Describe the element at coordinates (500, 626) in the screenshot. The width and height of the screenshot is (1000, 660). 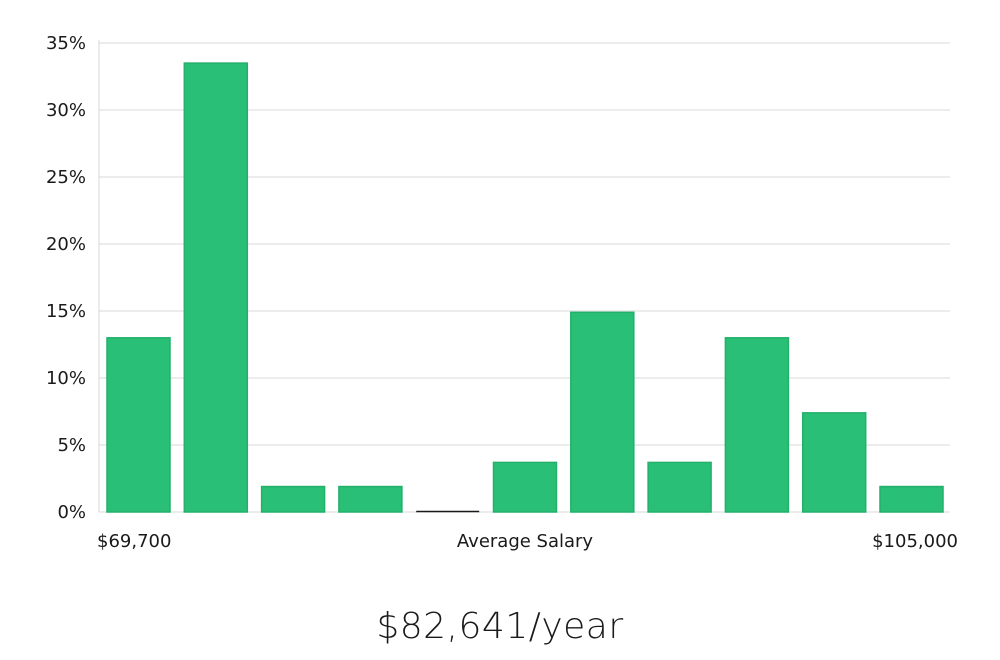
I see `average-salary-summary: $82,641/year` at that location.